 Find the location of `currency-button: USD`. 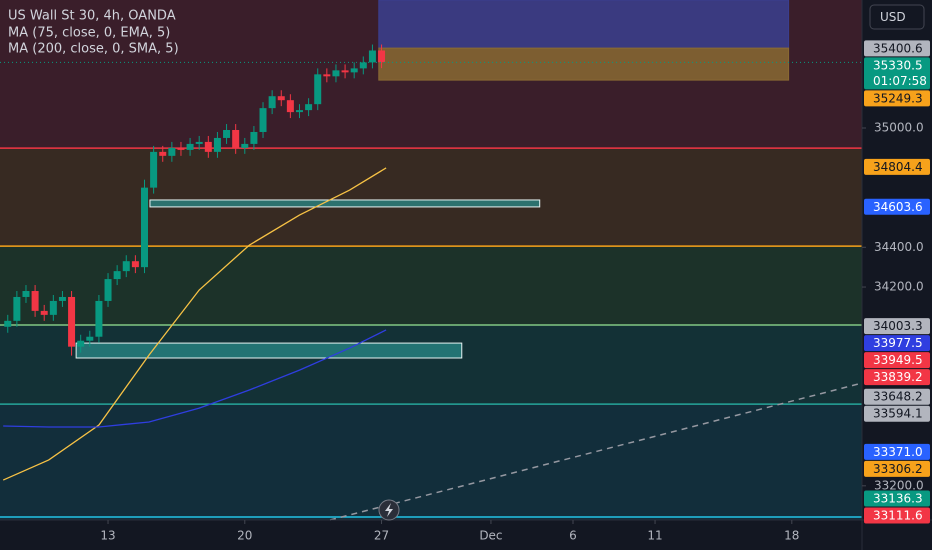

currency-button: USD is located at coordinates (897, 17).